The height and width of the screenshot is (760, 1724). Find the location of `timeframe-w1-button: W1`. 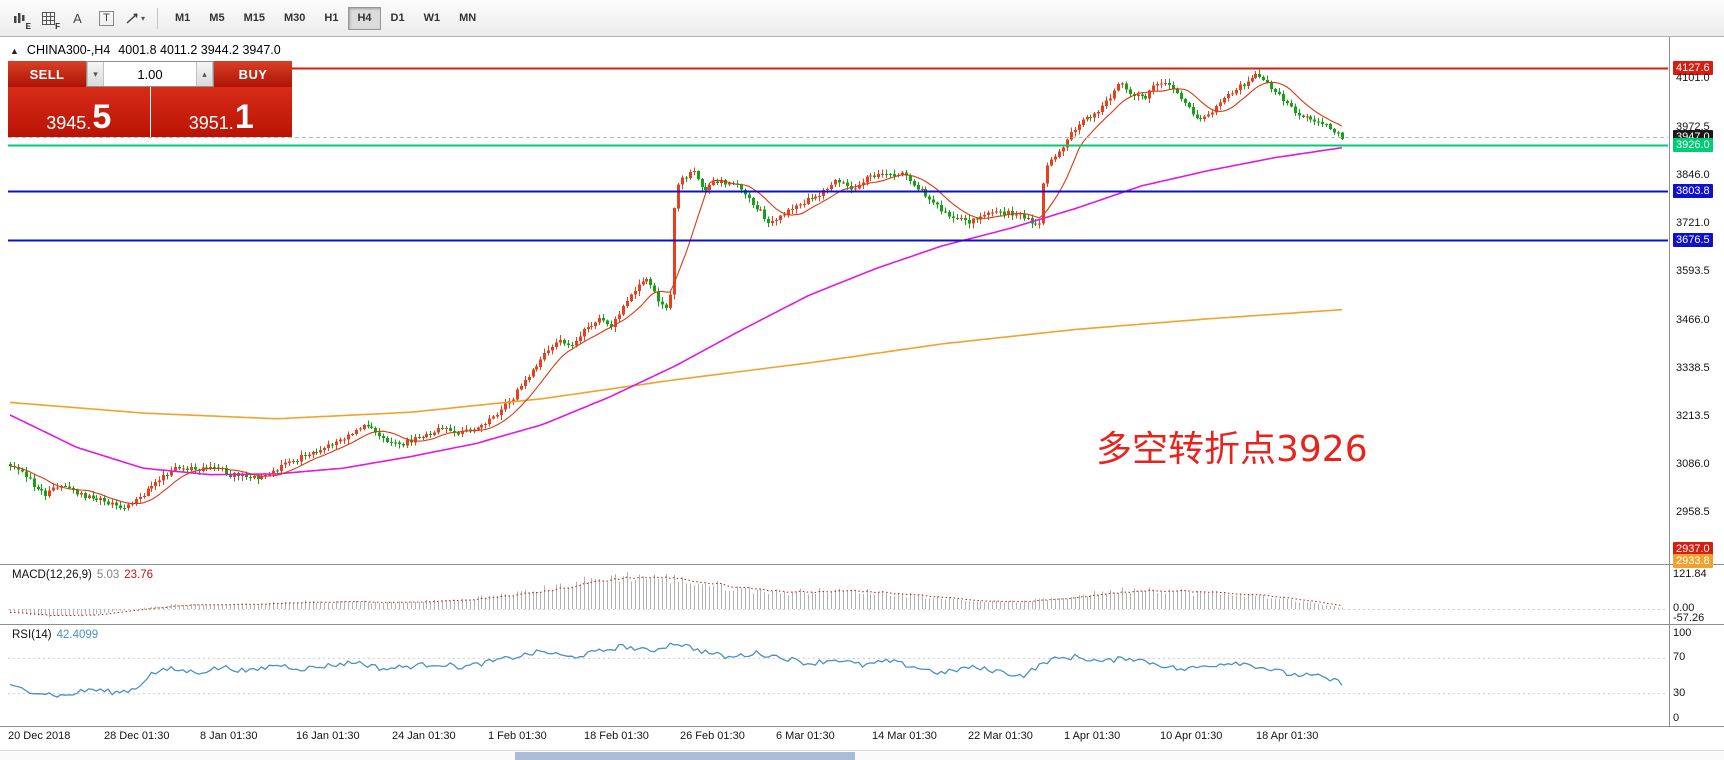

timeframe-w1-button: W1 is located at coordinates (432, 18).